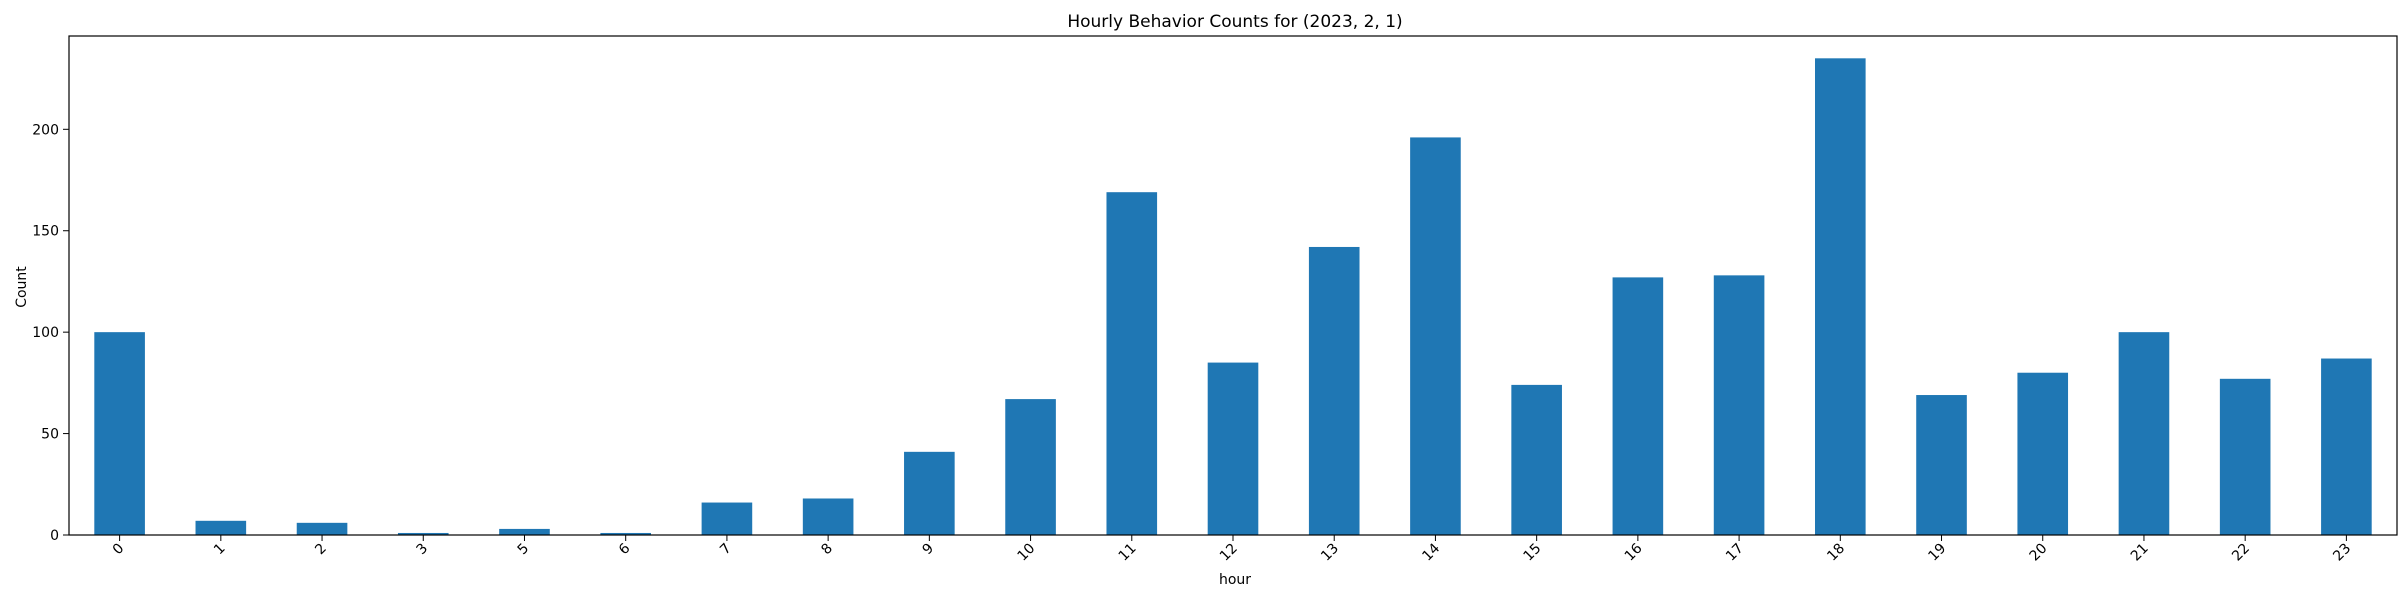 The height and width of the screenshot is (604, 2400). Describe the element at coordinates (2140, 553) in the screenshot. I see `x-tick-label: 21` at that location.